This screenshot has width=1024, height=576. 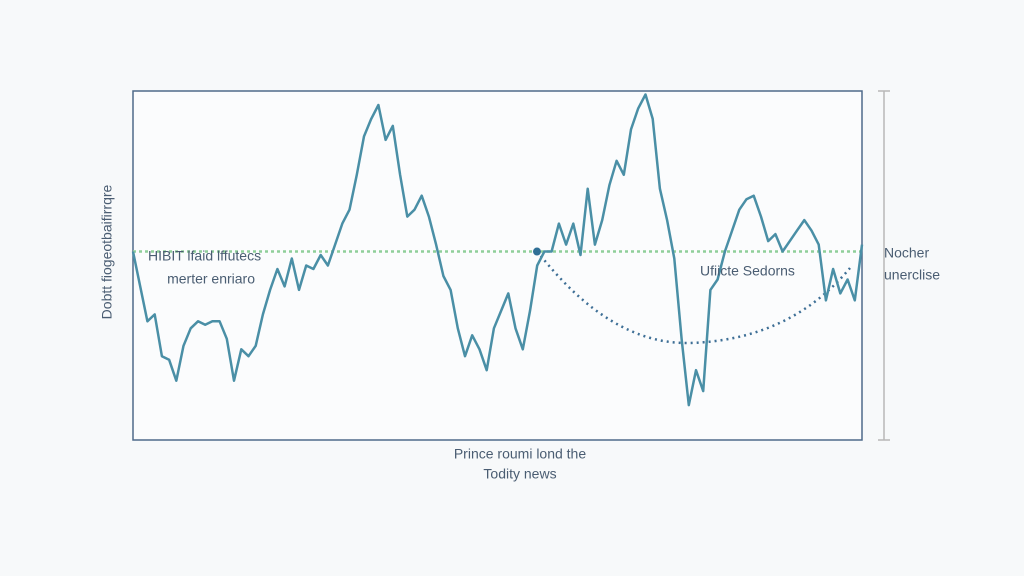 What do you see at coordinates (912, 275) in the screenshot?
I see `side-label: unerclise` at bounding box center [912, 275].